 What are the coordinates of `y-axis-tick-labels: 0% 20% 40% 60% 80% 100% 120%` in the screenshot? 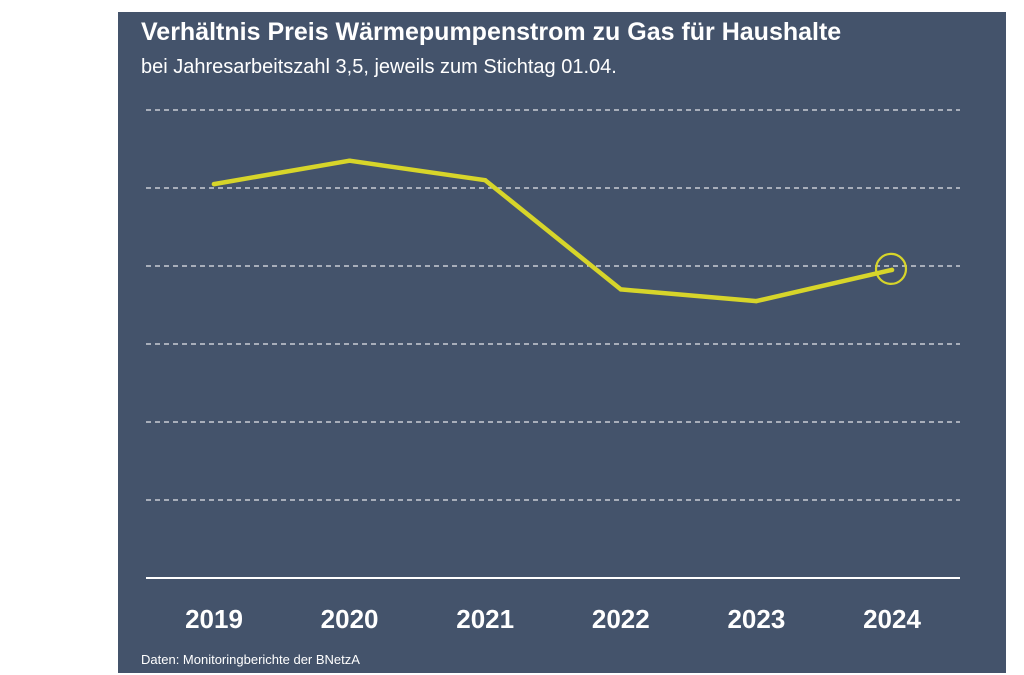 It's located at (82, 344).